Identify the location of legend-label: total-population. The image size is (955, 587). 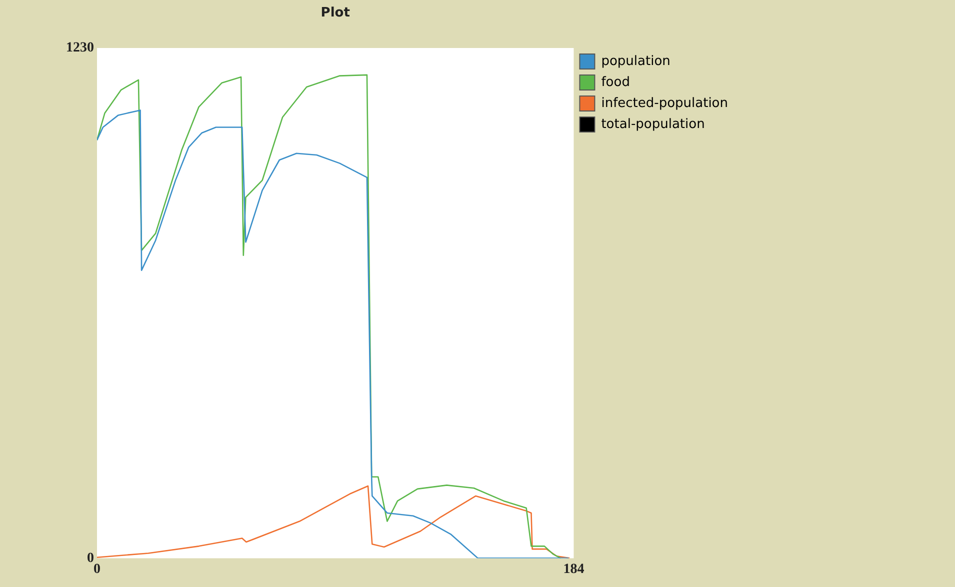
(653, 124).